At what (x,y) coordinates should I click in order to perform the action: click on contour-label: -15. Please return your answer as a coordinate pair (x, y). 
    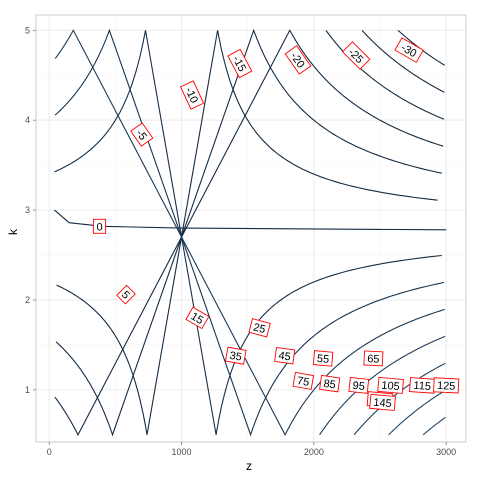
    Looking at the image, I should click on (240, 63).